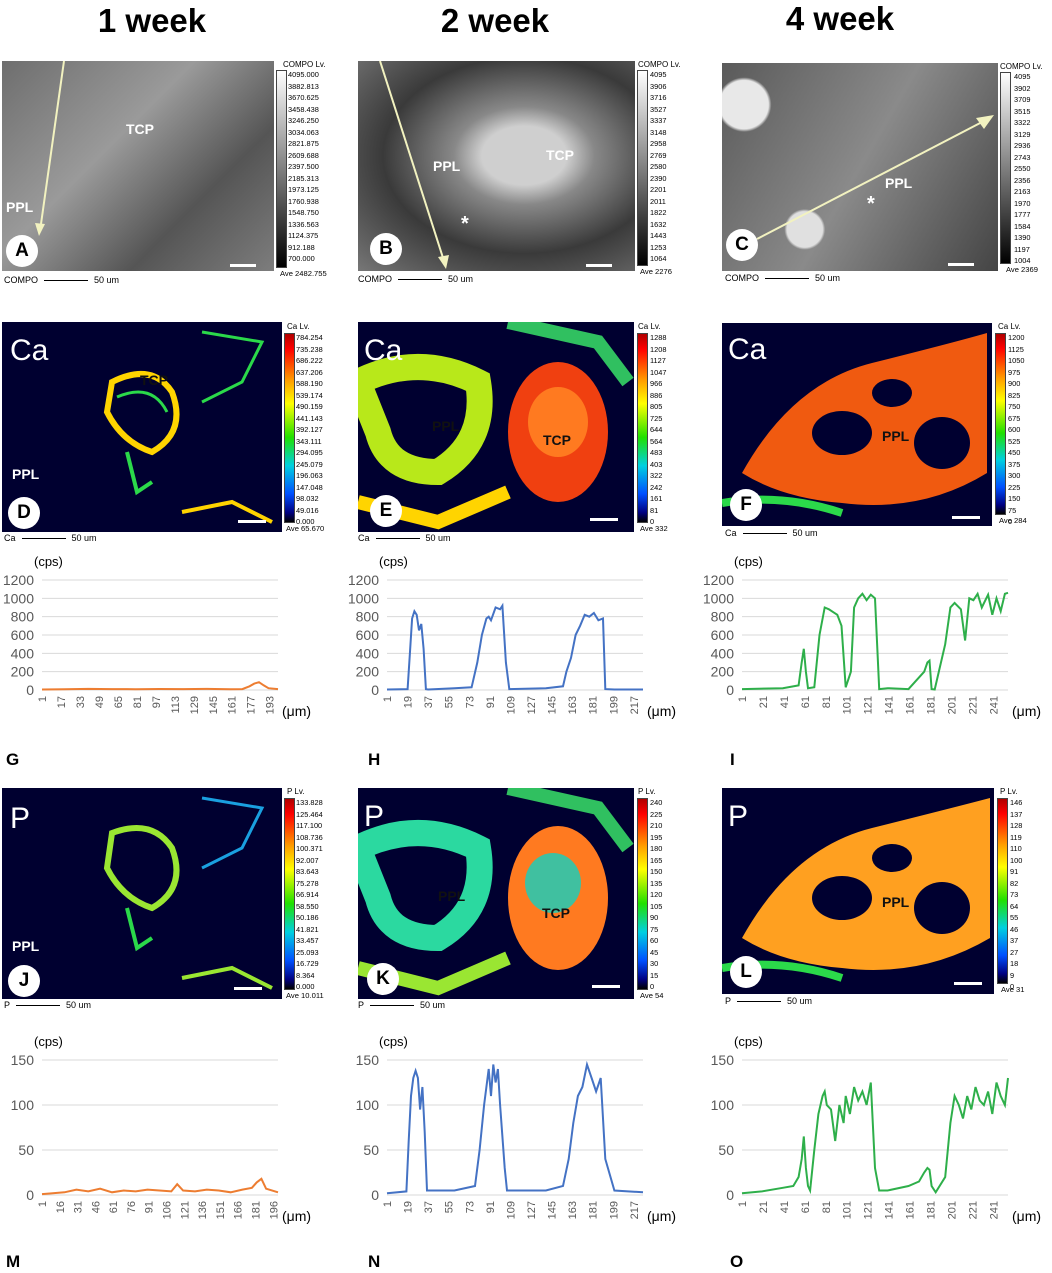 The image size is (1052, 1273). What do you see at coordinates (1013, 989) in the screenshot?
I see `colorbar-average: Ave 31` at bounding box center [1013, 989].